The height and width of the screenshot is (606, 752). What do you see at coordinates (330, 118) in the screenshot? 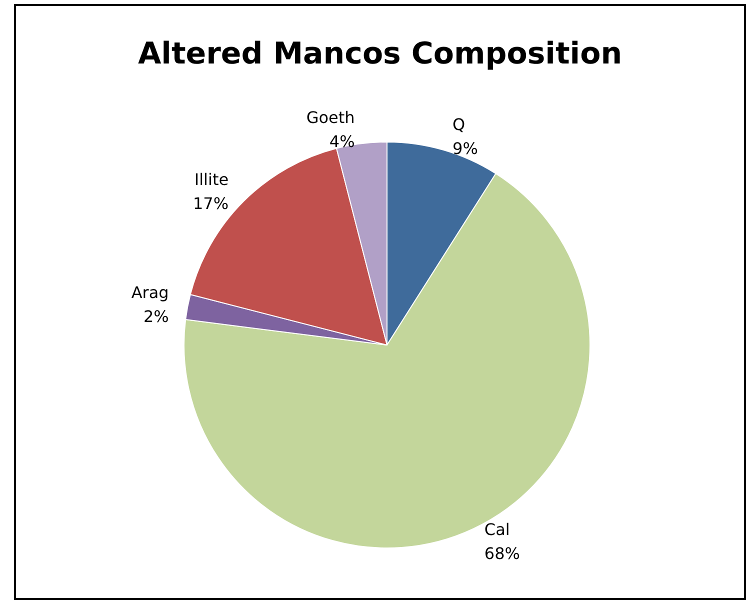
I see `slice-label: Goeth` at bounding box center [330, 118].